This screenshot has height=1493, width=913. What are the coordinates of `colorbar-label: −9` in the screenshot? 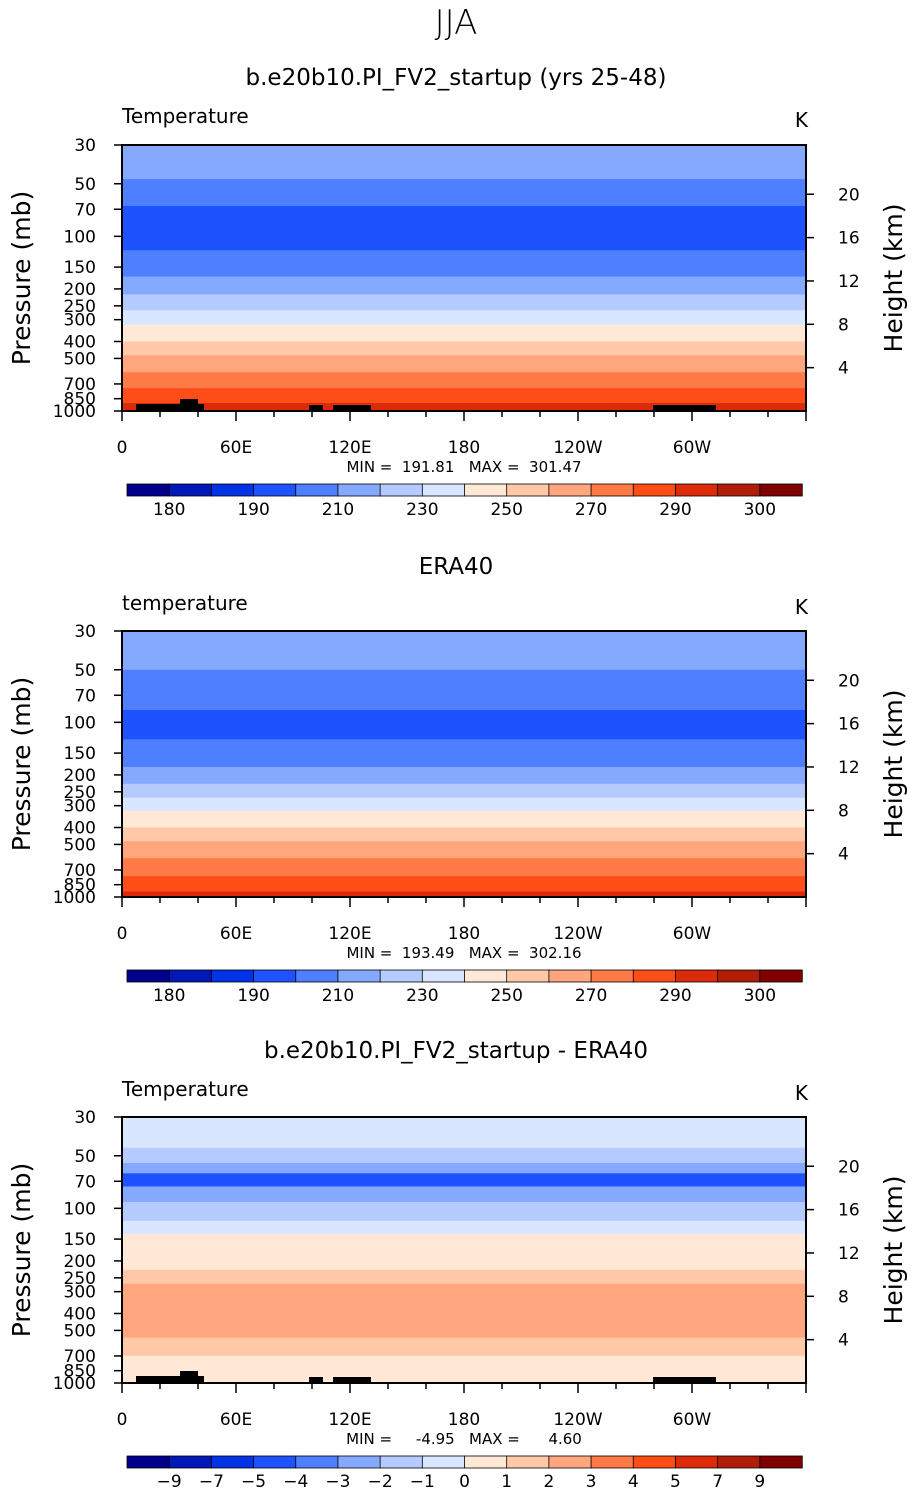 It's located at (169, 1482).